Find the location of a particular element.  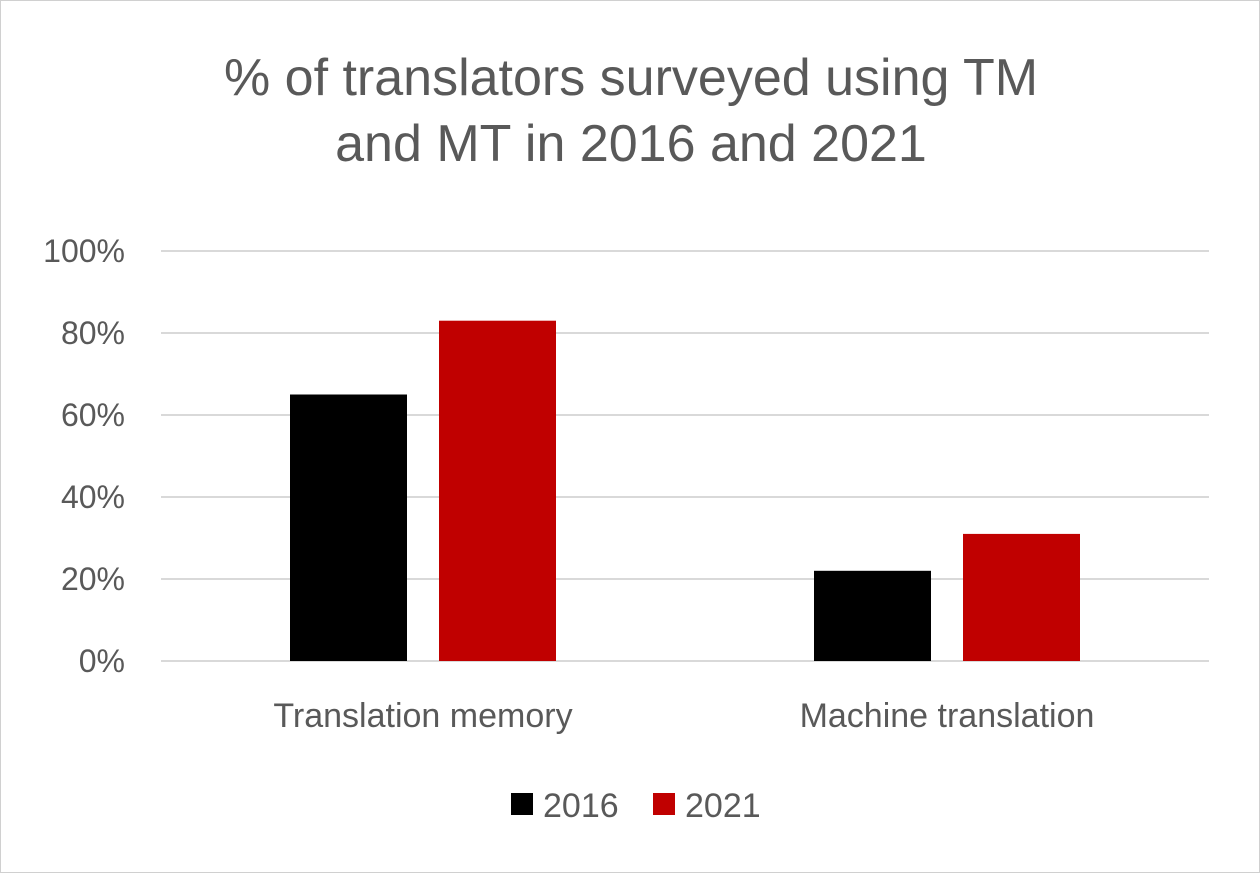

bar-2016-translation-memory is located at coordinates (348, 527).